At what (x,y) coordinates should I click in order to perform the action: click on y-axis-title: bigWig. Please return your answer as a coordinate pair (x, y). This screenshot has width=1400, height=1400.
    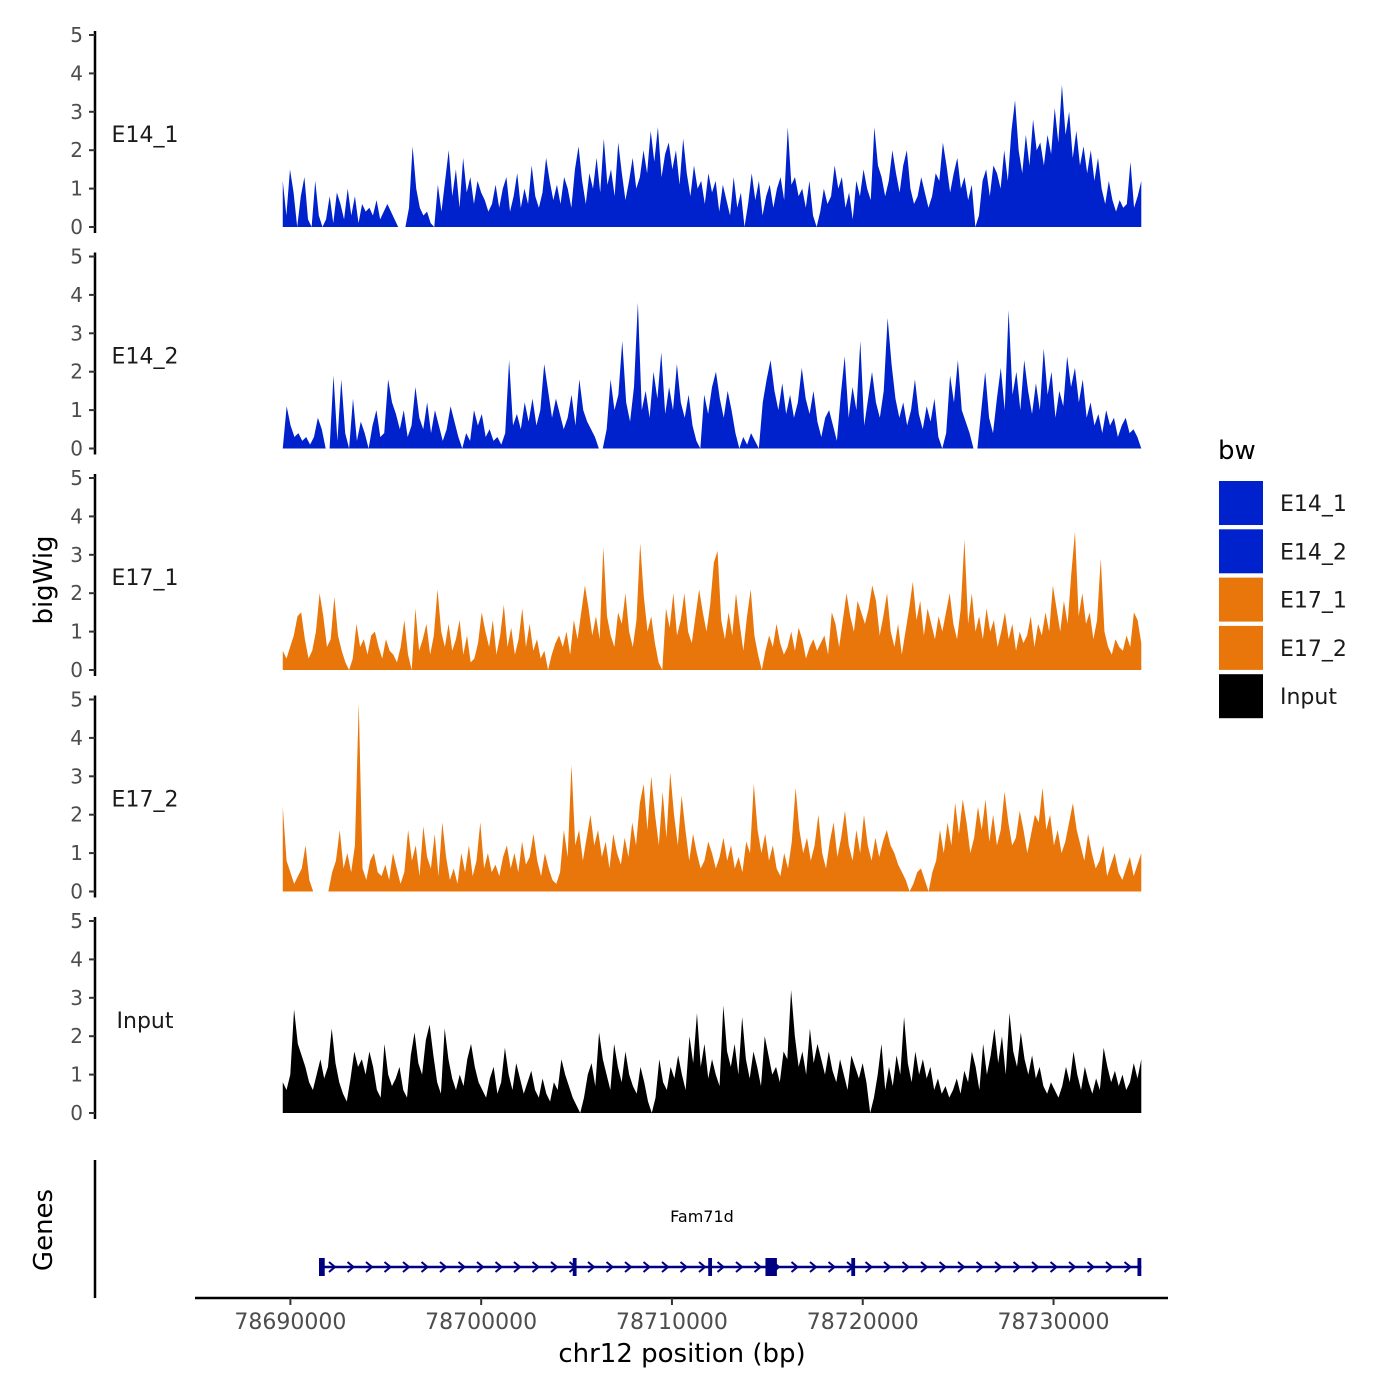
    Looking at the image, I should click on (44, 579).